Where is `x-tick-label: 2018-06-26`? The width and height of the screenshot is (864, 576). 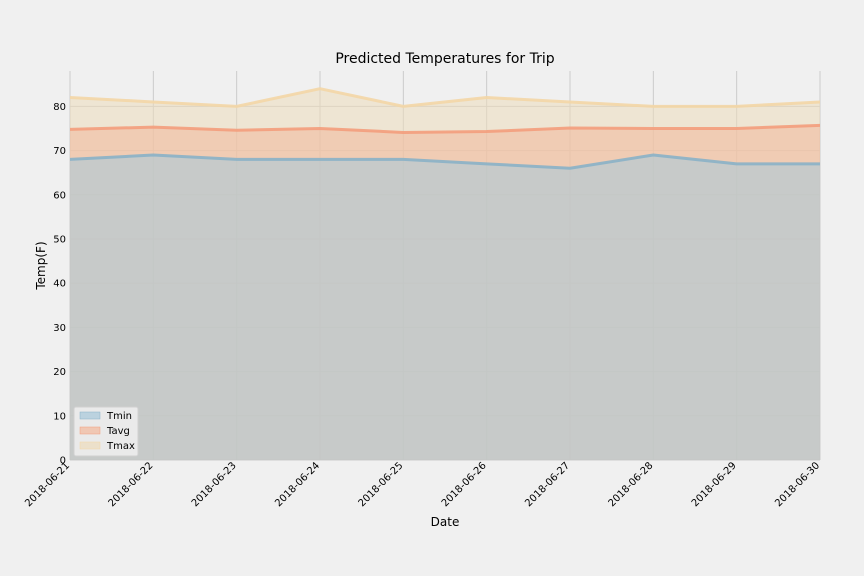
x-tick-label: 2018-06-26 is located at coordinates (464, 484).